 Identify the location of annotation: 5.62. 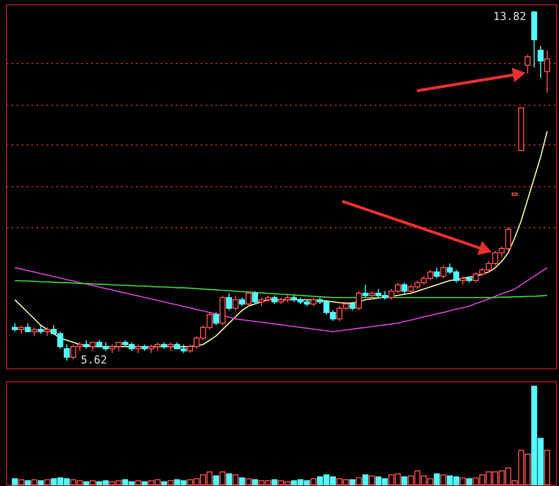
(94, 360).